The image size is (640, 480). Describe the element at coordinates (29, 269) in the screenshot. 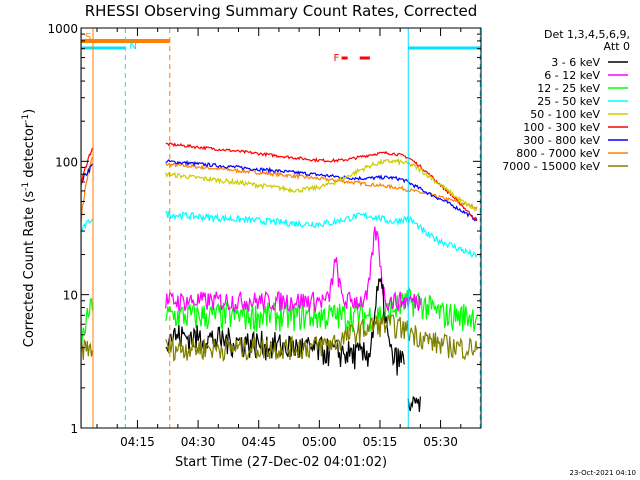

I see `y-label-main: Corrected Count Rate (s` at that location.